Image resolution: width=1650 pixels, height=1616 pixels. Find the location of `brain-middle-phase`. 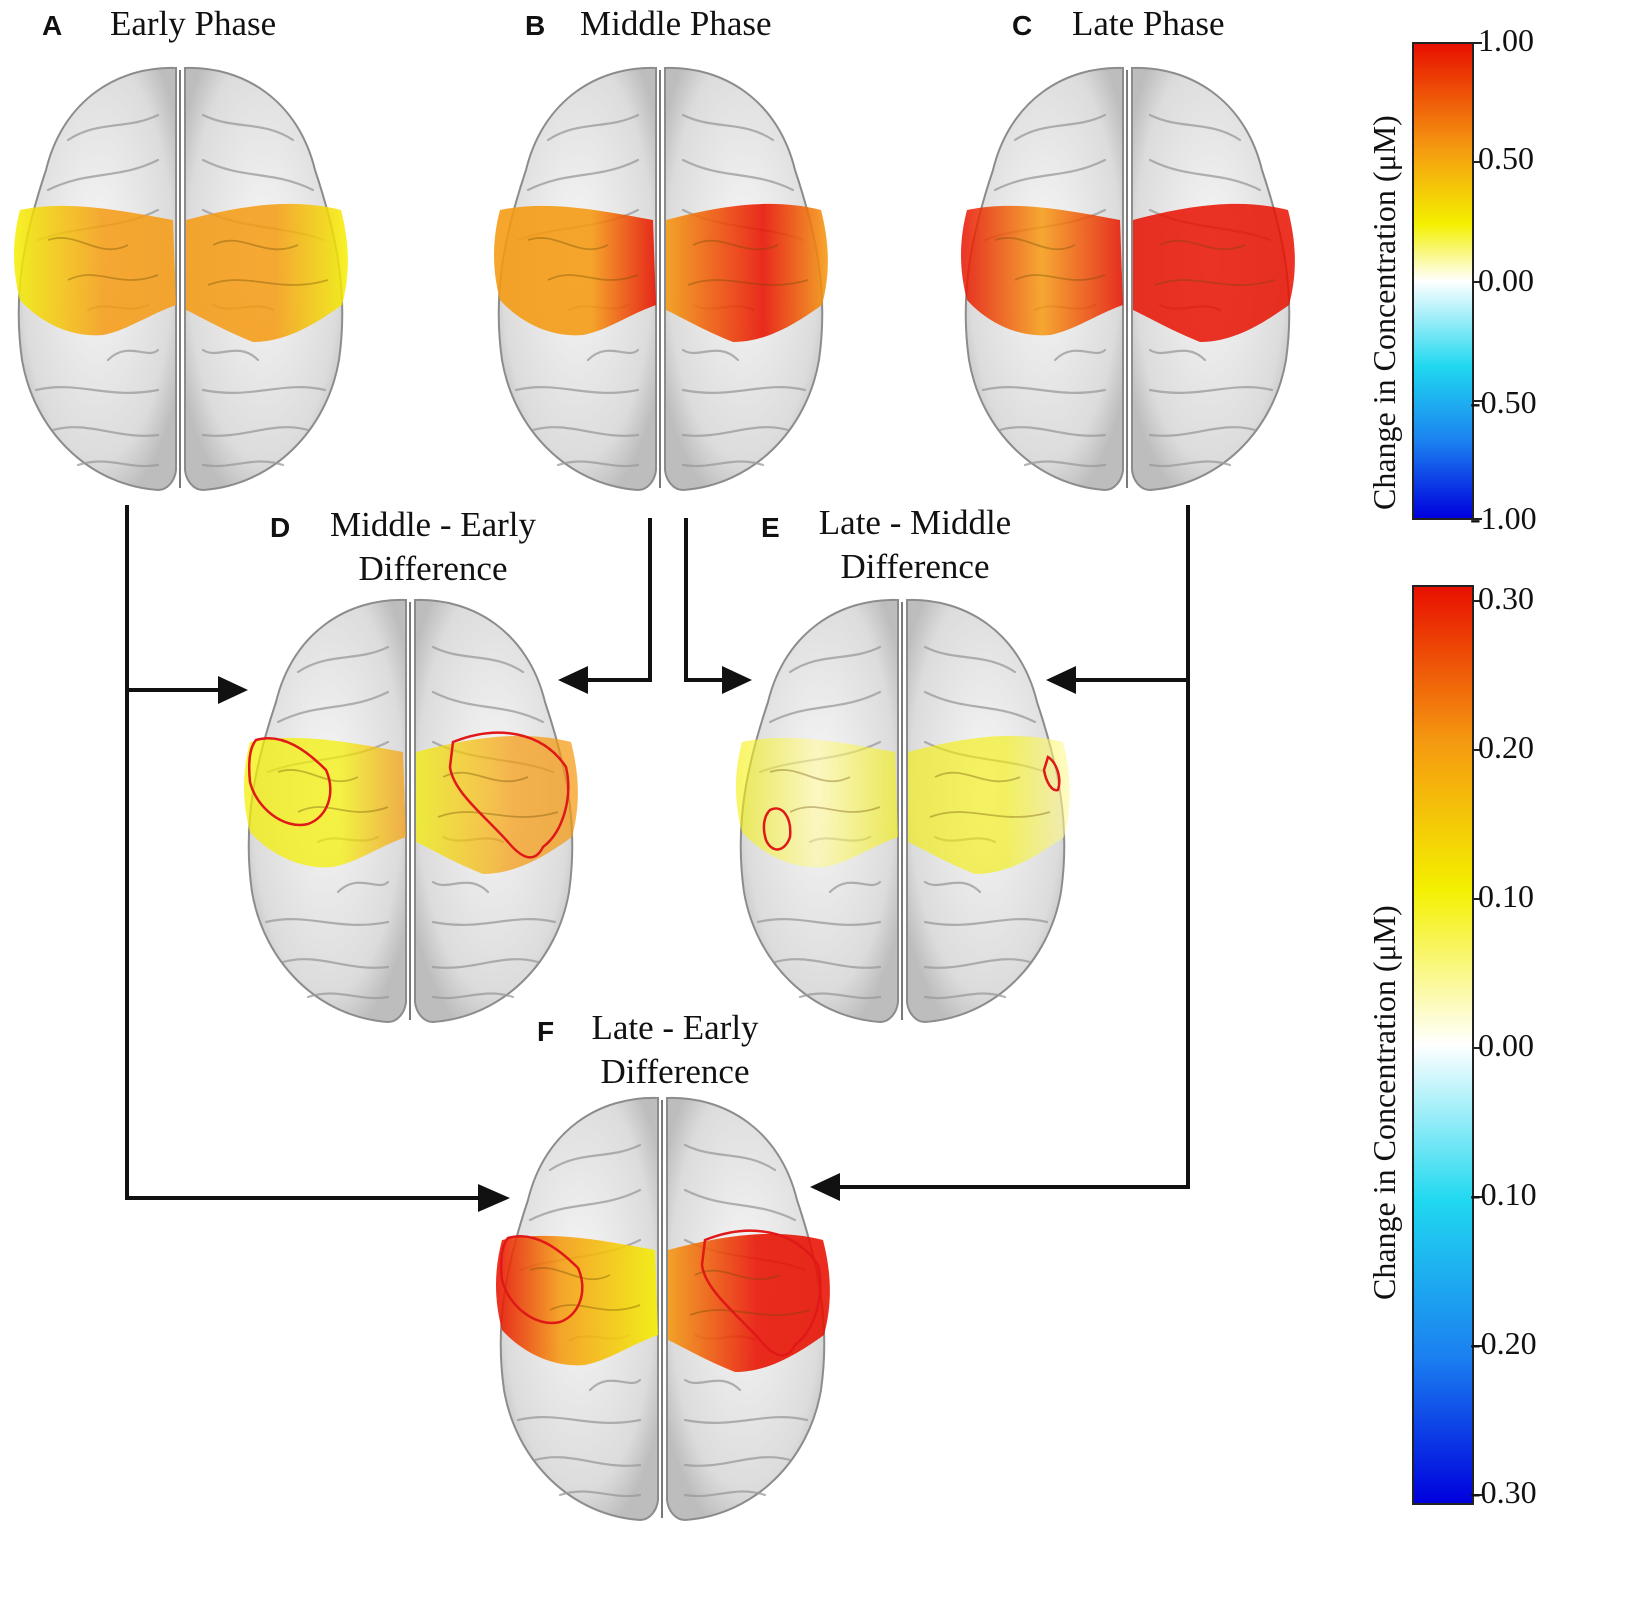

brain-middle-phase is located at coordinates (661, 279).